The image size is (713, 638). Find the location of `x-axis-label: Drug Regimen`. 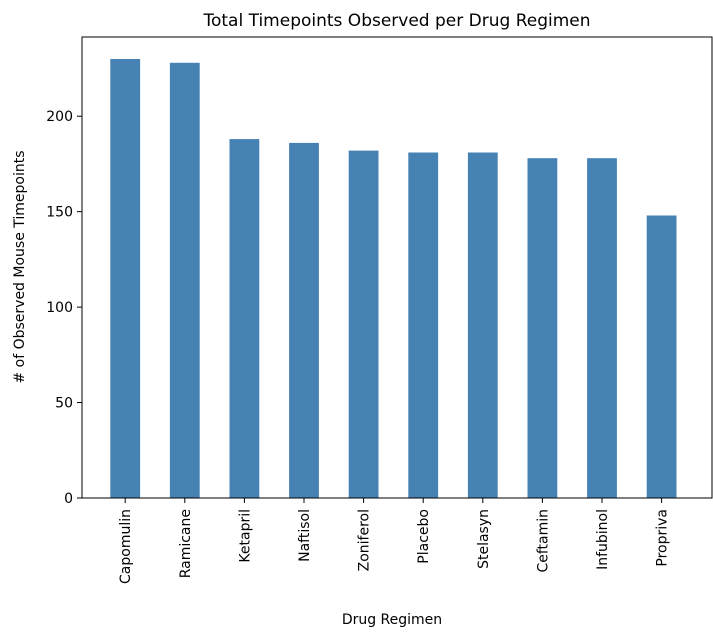

x-axis-label: Drug Regimen is located at coordinates (392, 620).